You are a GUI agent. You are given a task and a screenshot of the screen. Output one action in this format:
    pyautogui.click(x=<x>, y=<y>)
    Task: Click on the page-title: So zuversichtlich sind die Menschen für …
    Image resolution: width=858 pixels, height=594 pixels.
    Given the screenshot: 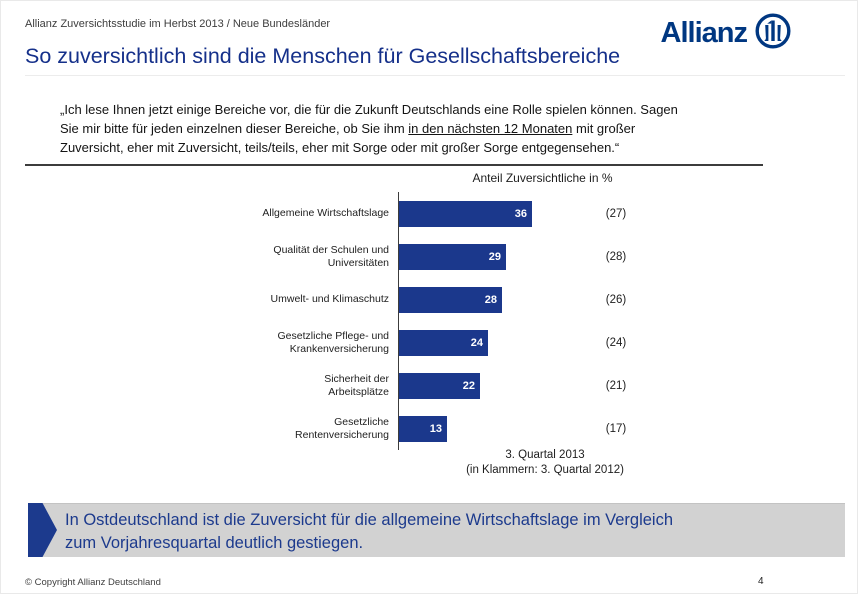 What is the action you would take?
    pyautogui.click(x=323, y=56)
    